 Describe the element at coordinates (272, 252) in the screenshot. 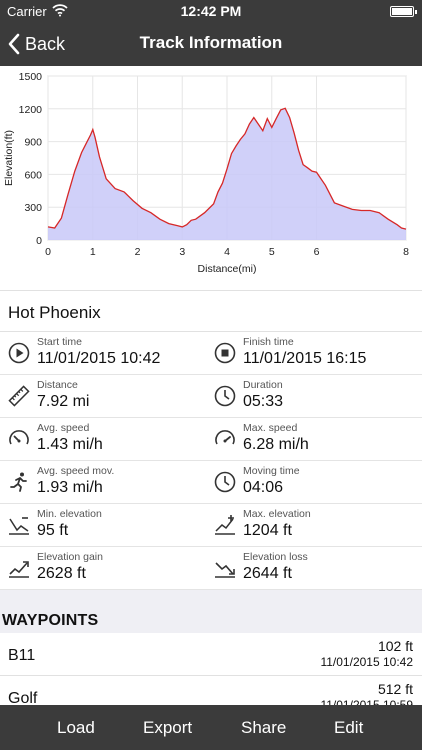

I see `x-tick-label: 5` at that location.